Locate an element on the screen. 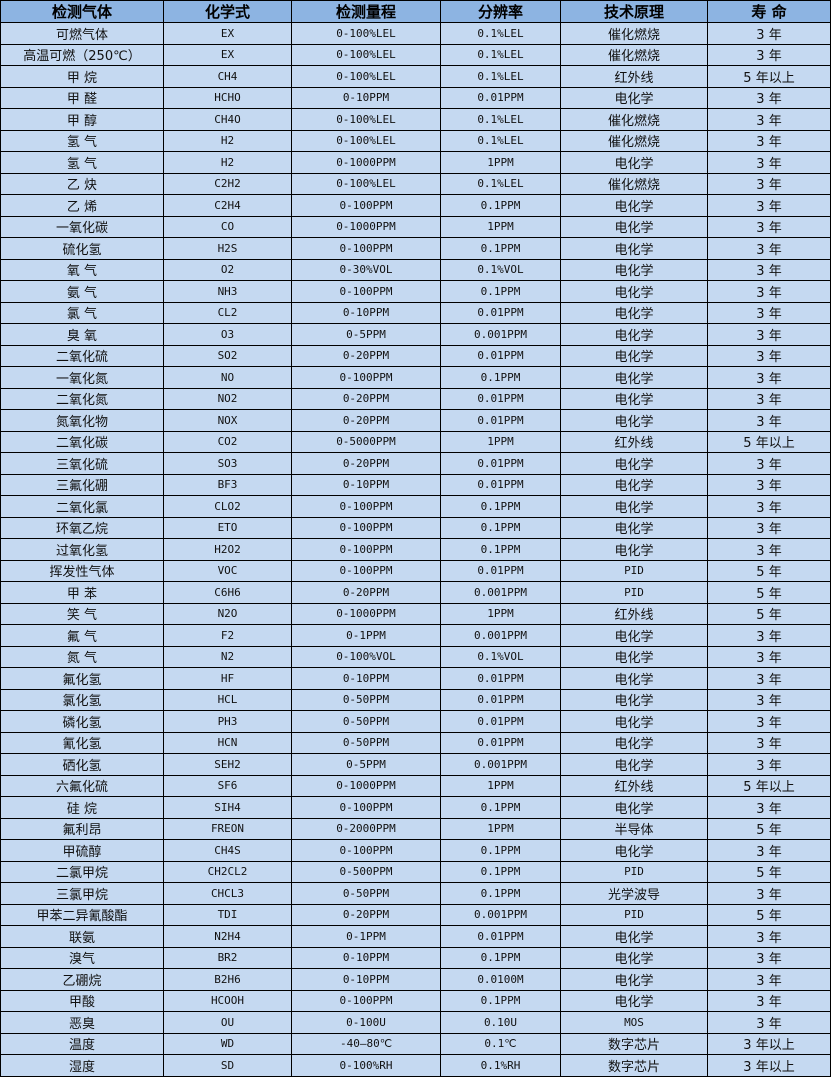 The width and height of the screenshot is (831, 1077). lifespan-cell: 3 年以上 is located at coordinates (769, 1043).